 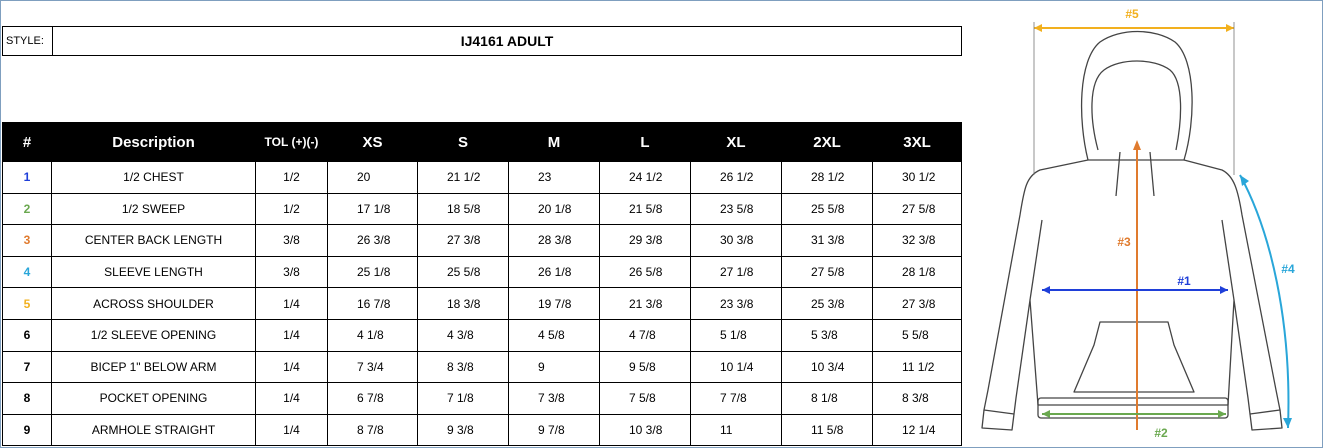 I want to click on size-3xl-cell: 27 5/8, so click(x=917, y=209).